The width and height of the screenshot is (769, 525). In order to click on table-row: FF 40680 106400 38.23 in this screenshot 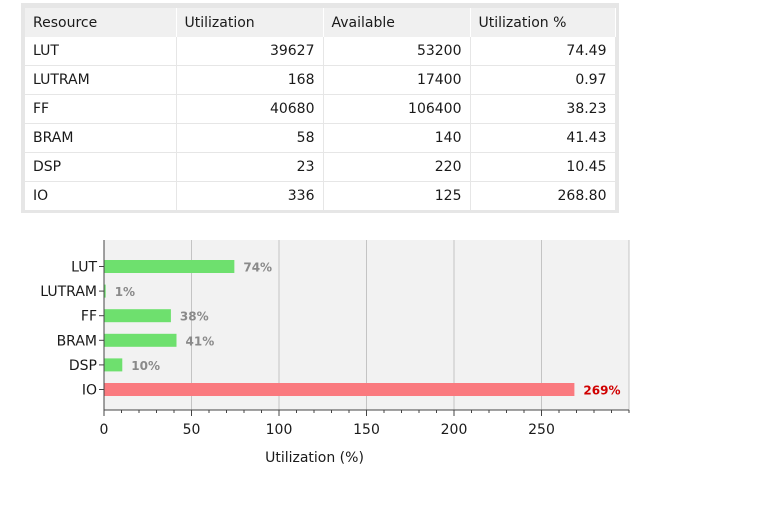, I will do `click(320, 109)`.